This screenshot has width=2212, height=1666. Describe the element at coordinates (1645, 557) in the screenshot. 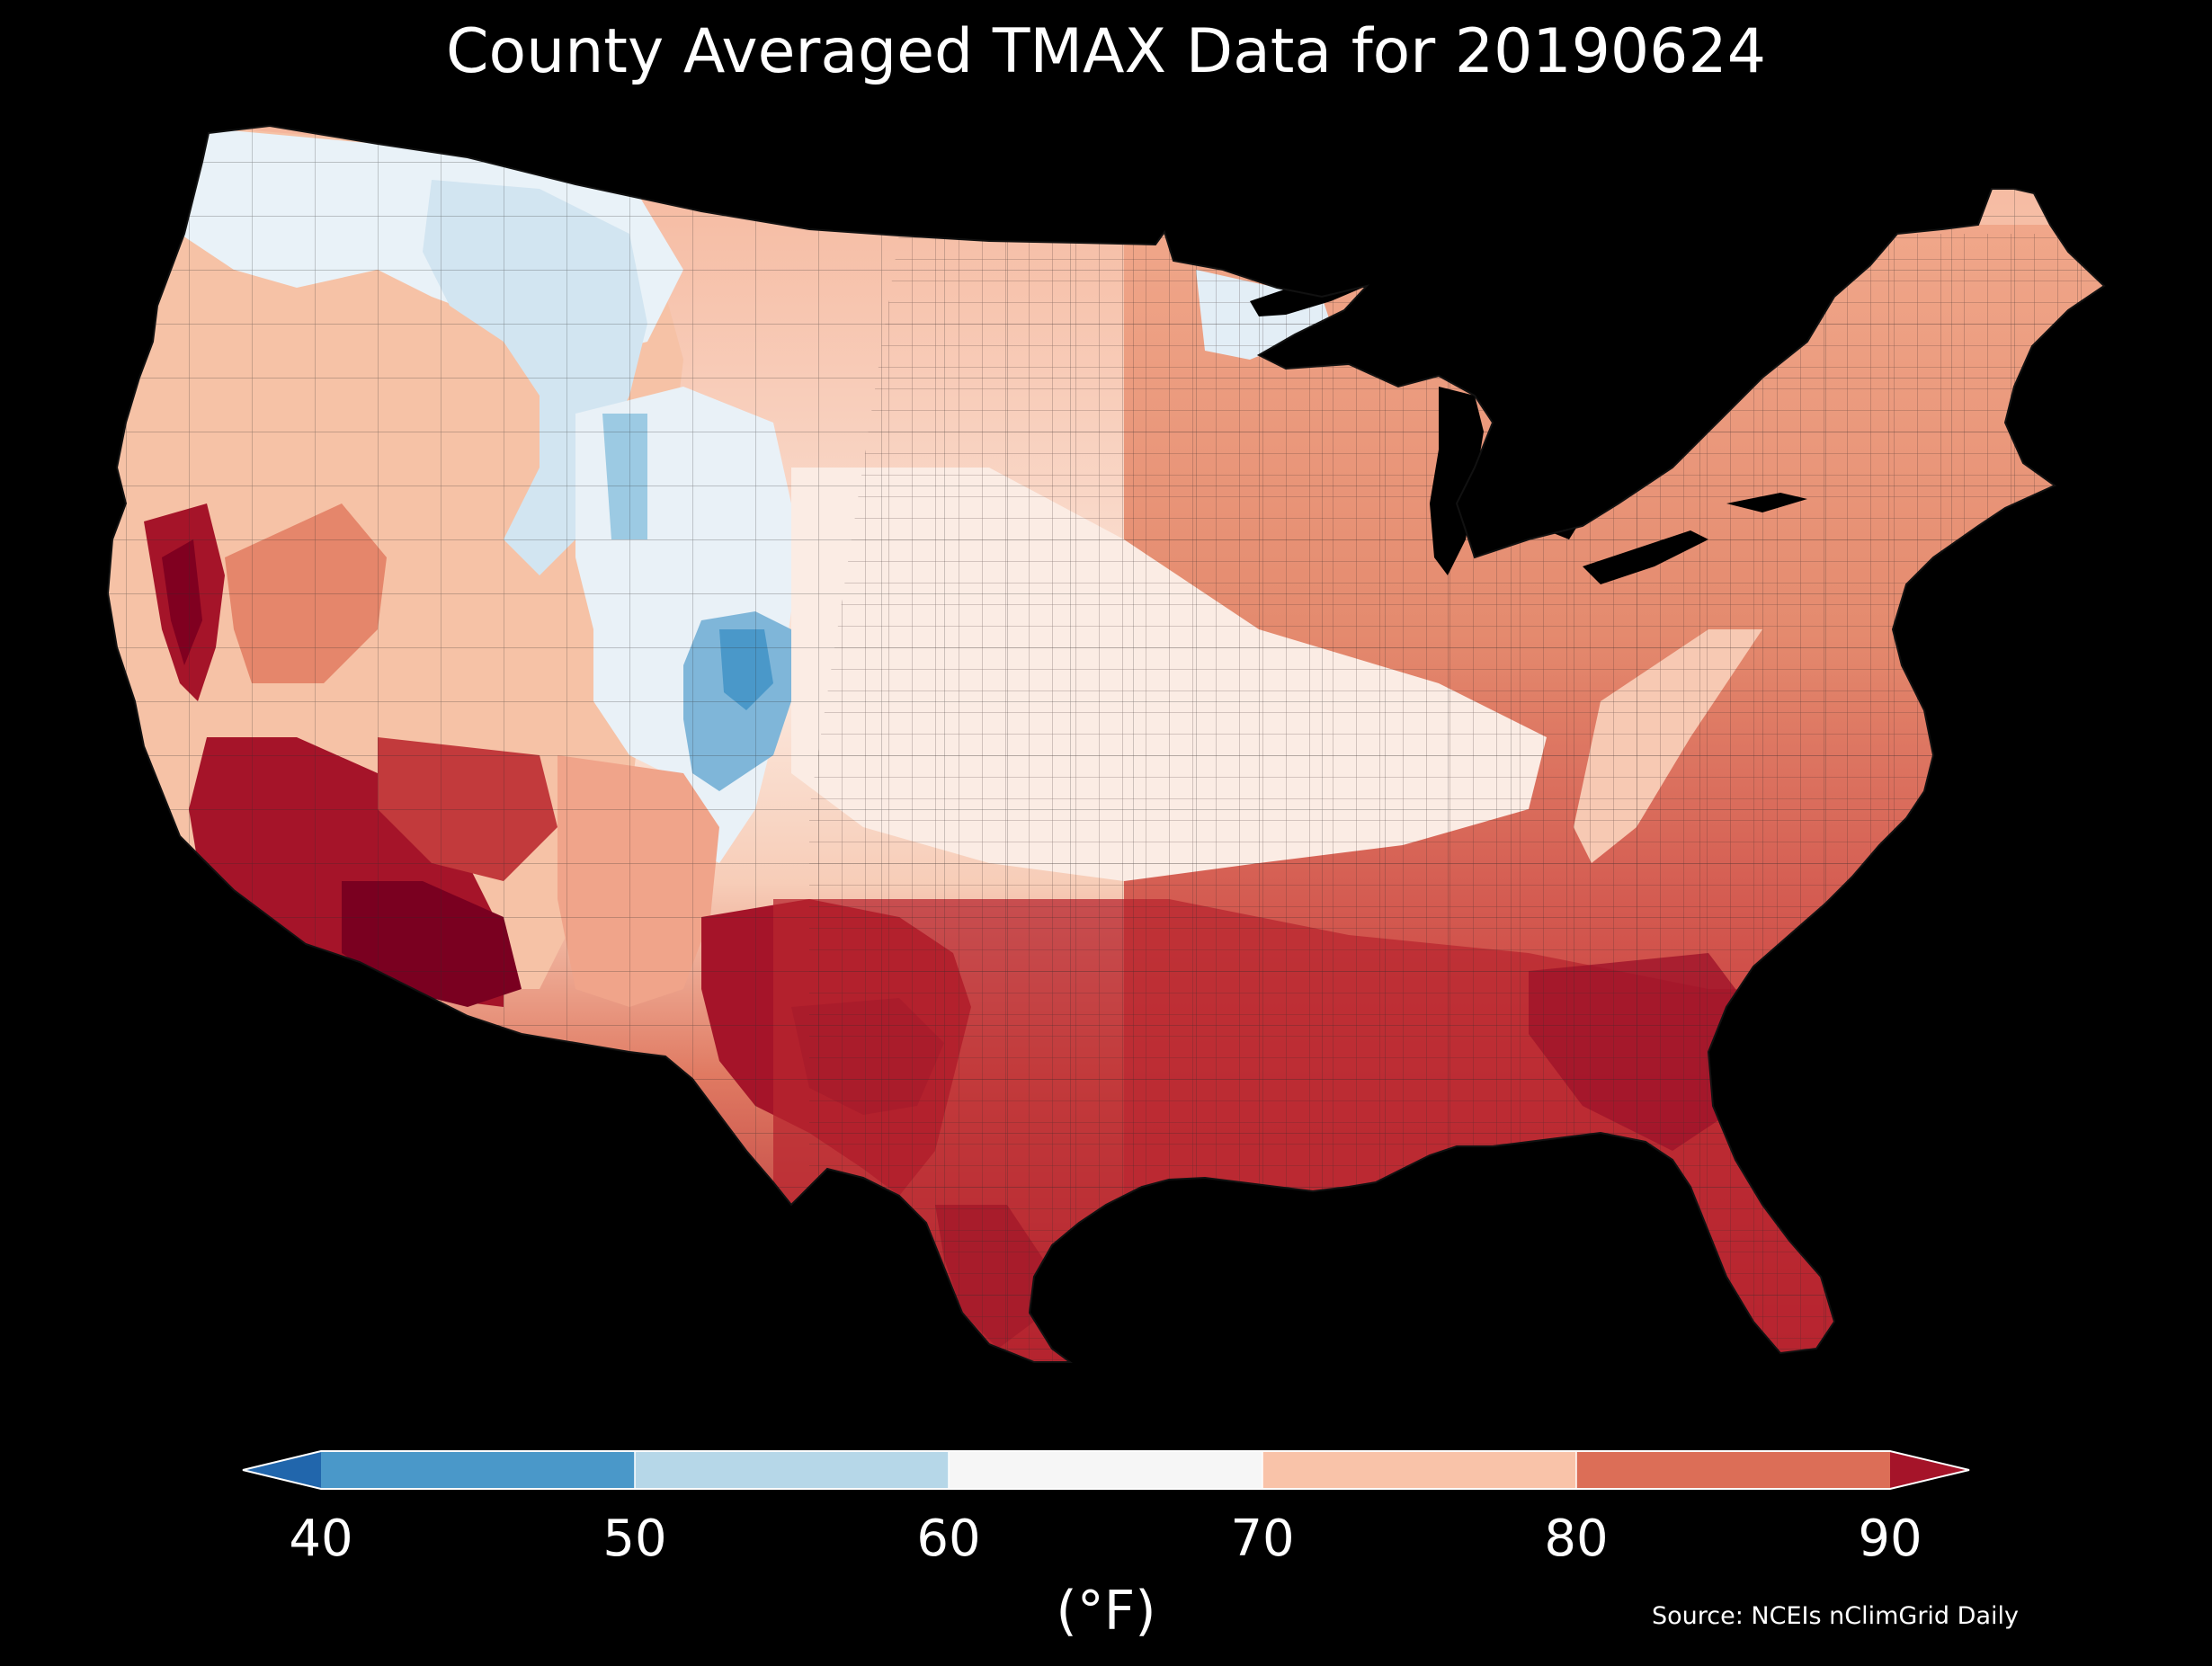

I see `lake-erie` at that location.